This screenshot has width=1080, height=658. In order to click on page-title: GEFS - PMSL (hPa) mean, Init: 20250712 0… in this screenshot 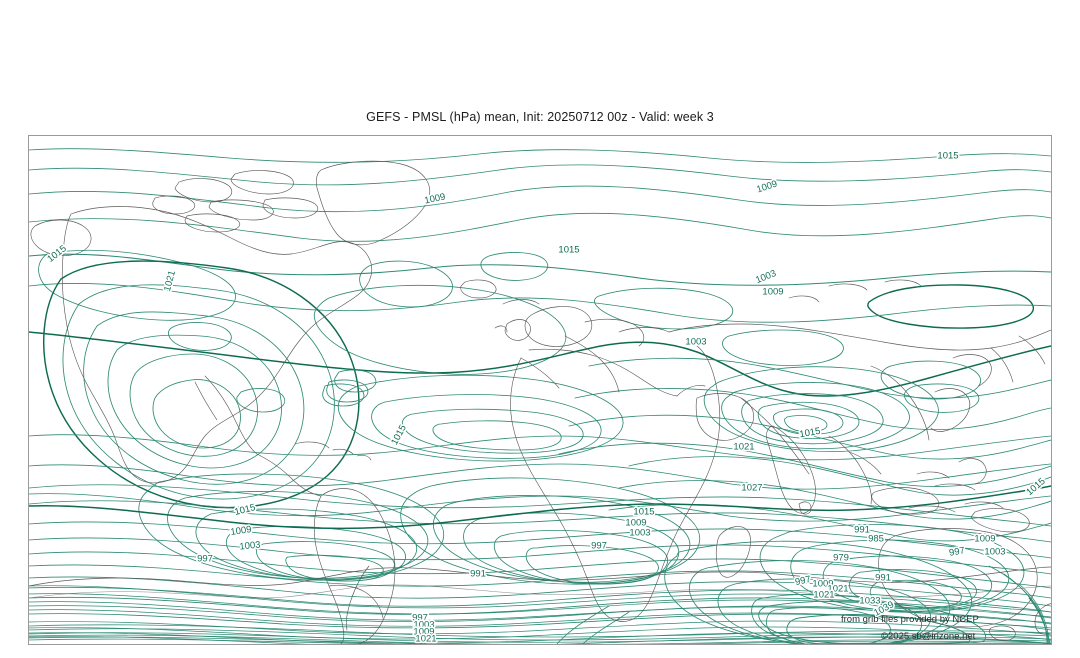, I will do `click(540, 117)`.